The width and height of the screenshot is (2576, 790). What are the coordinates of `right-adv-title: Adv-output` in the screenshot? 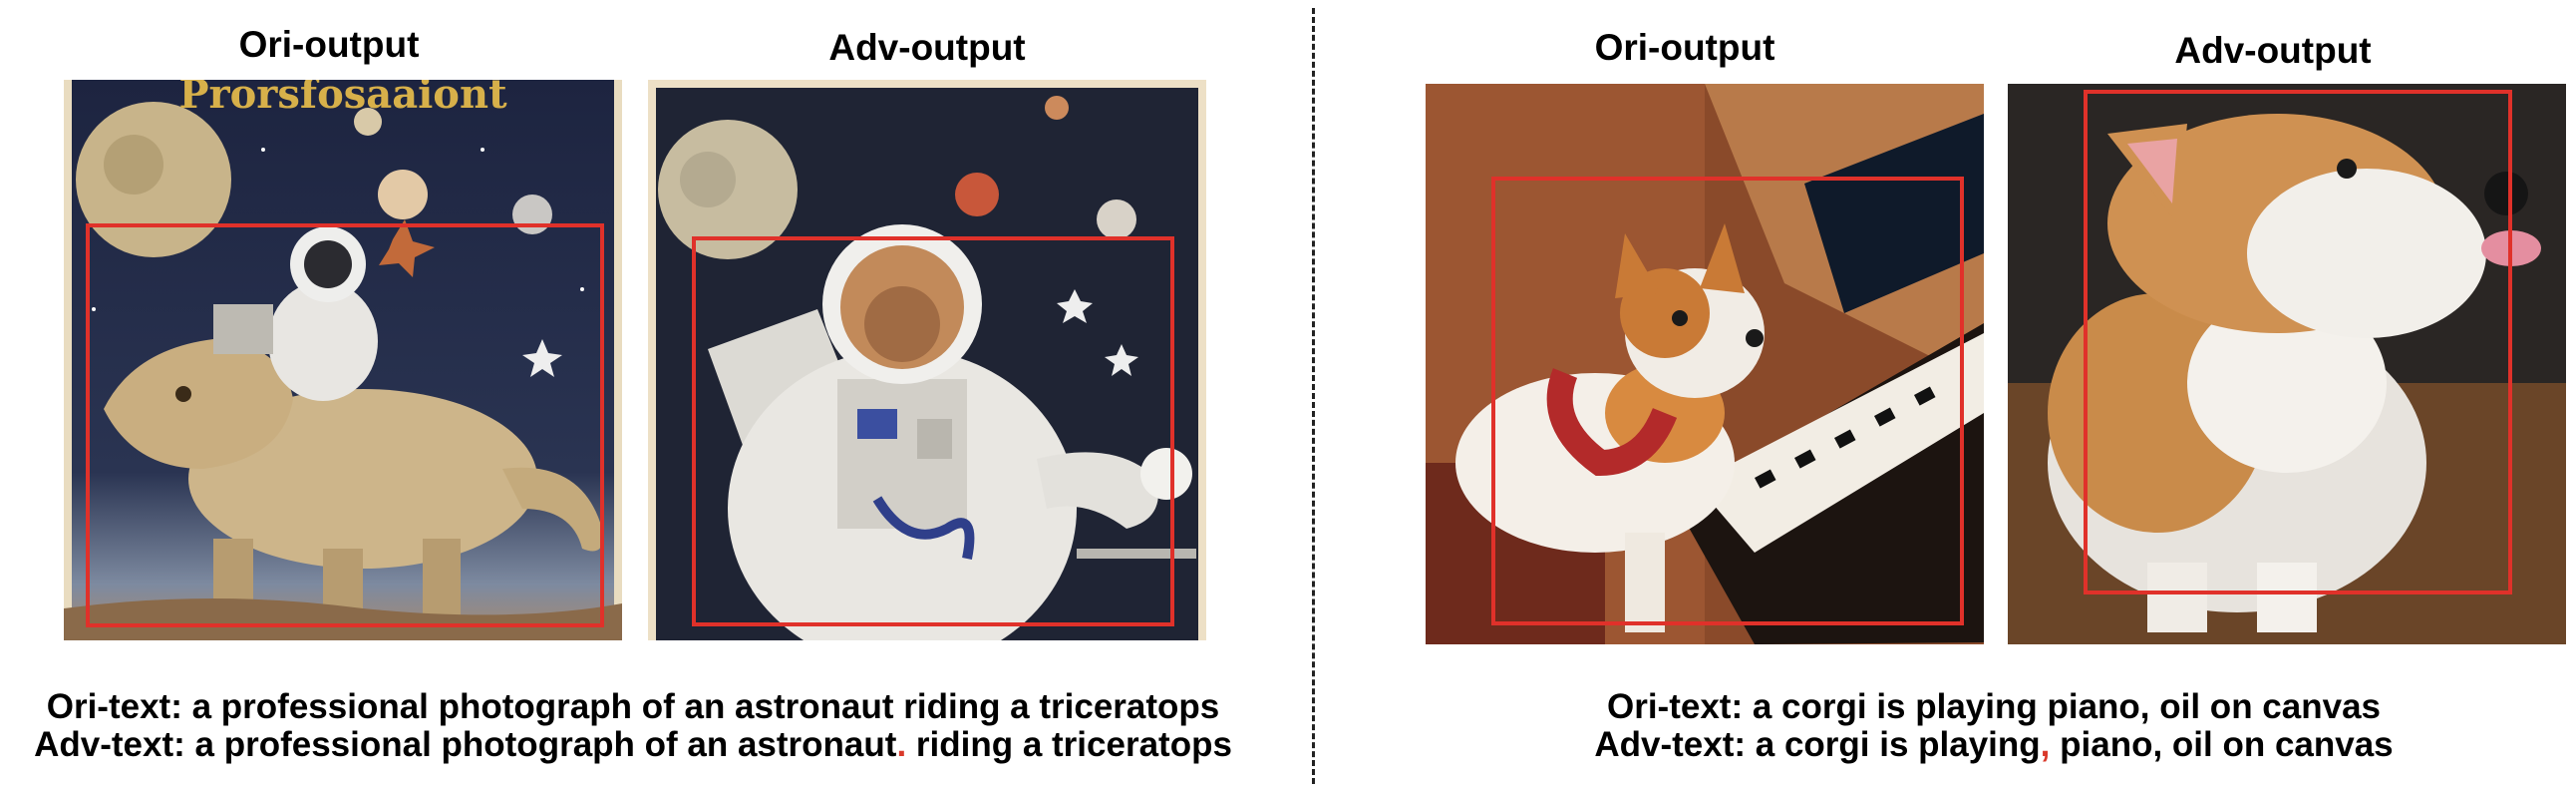 It's located at (2273, 51).